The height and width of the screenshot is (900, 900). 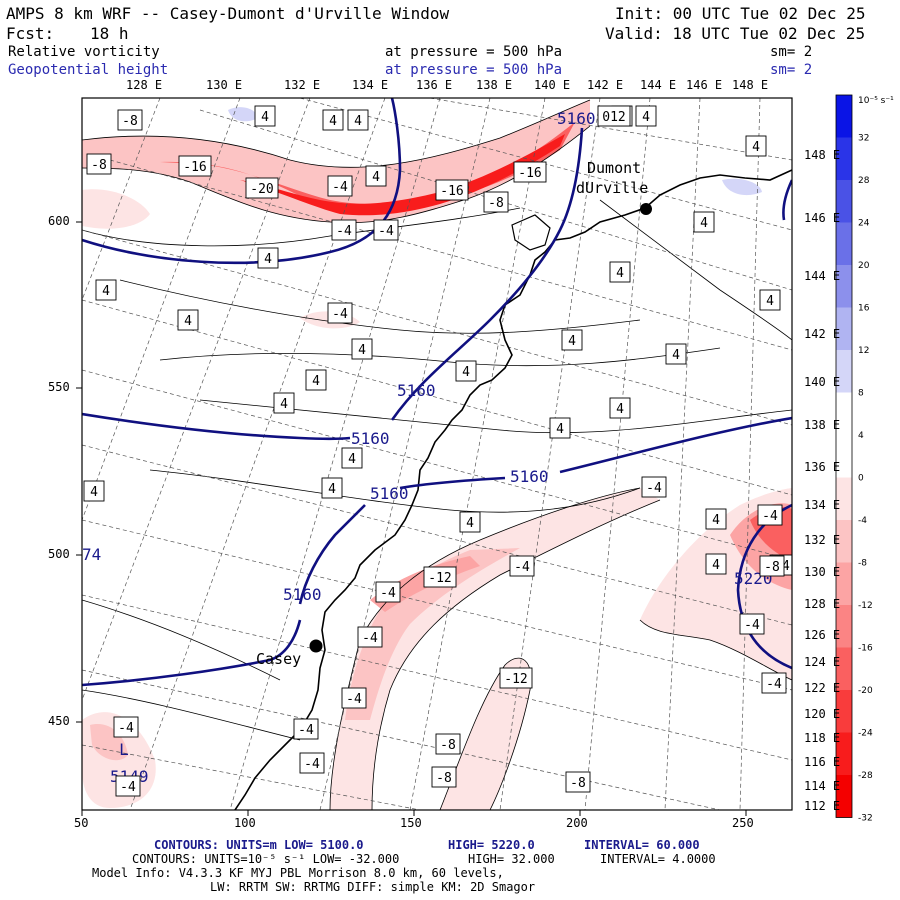 I want to click on vorticity-label-text: -16, so click(x=529, y=173).